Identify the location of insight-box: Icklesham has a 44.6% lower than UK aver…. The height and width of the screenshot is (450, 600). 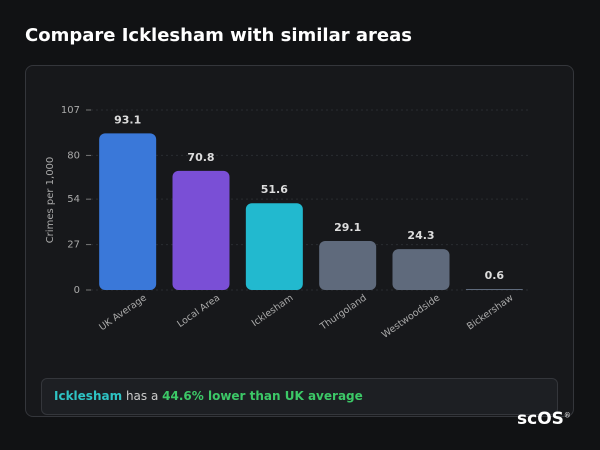
(299, 396).